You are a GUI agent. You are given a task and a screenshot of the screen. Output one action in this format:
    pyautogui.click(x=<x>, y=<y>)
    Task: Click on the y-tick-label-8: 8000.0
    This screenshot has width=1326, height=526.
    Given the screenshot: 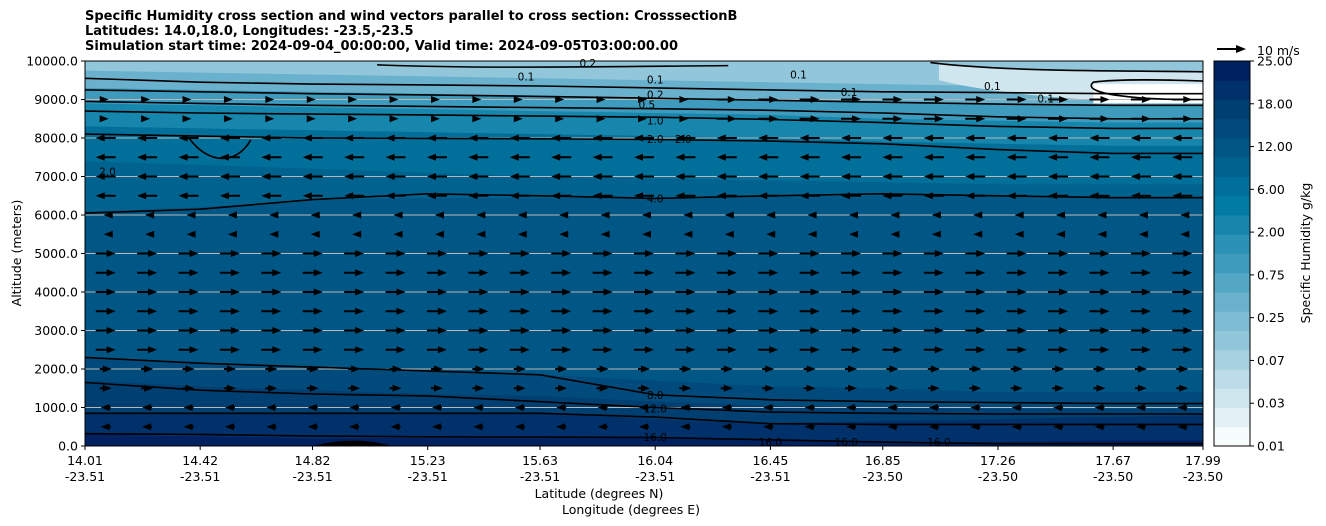 What is the action you would take?
    pyautogui.click(x=56, y=138)
    